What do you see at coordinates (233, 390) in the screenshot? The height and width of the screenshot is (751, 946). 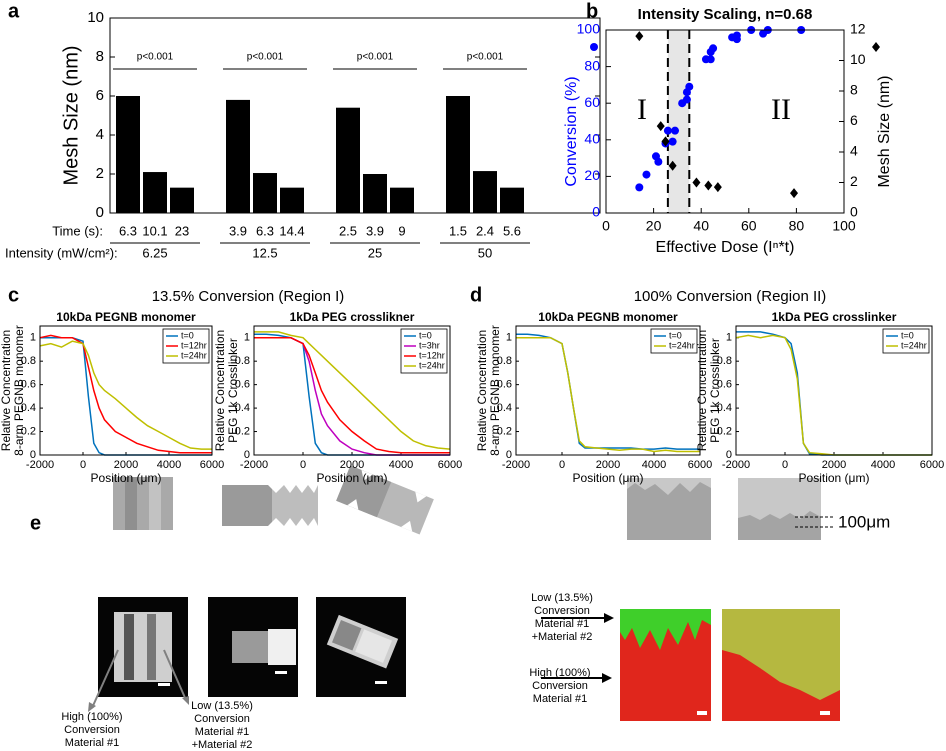 I see `y-axis-label: PEG 1k Crosslinker` at bounding box center [233, 390].